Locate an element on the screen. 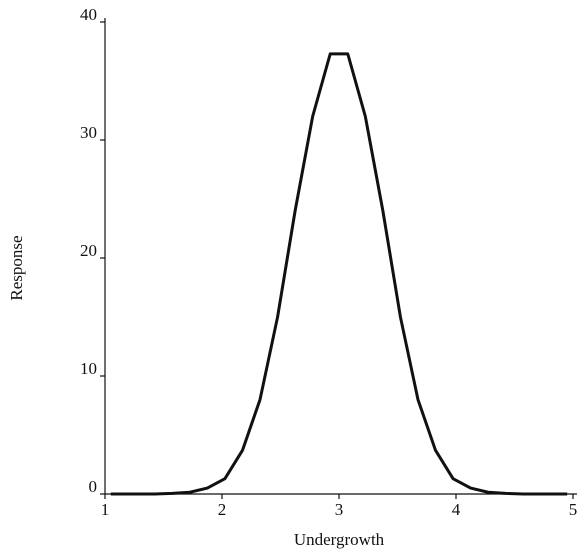 This screenshot has height=554, width=579. y-tick-label: 40 is located at coordinates (88, 14).